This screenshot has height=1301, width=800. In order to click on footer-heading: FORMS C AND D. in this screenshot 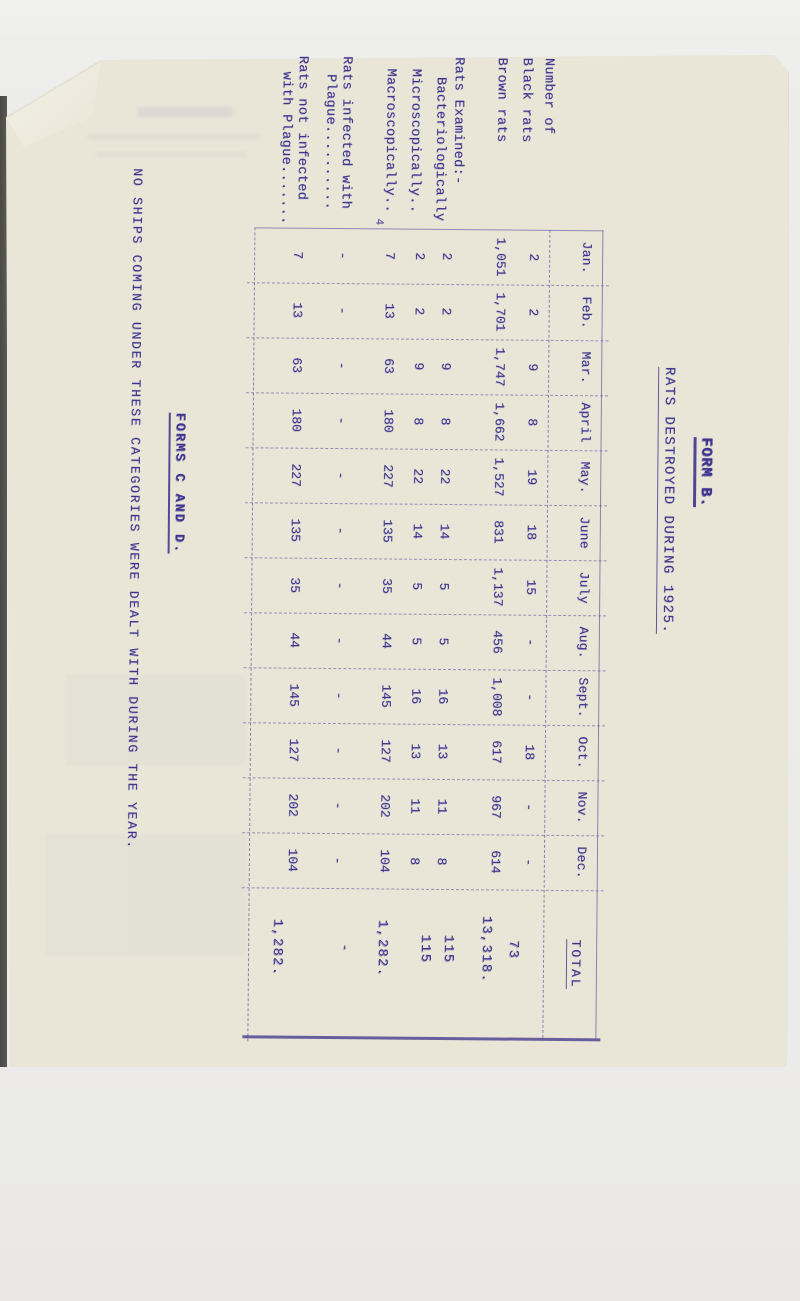, I will do `click(177, 483)`.